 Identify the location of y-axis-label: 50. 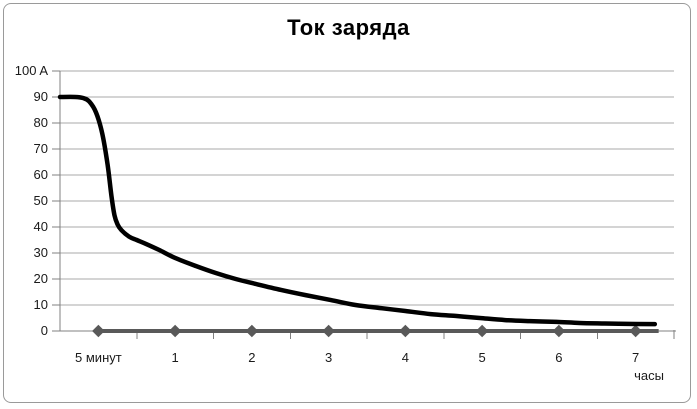
(40, 200).